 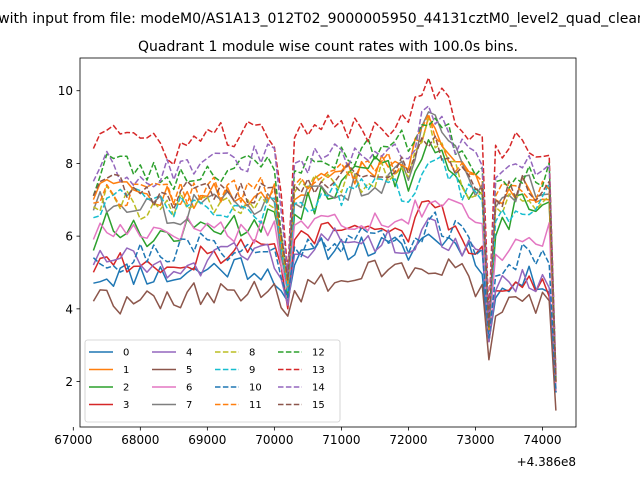 I want to click on x-tick-label: 68000, so click(x=140, y=440).